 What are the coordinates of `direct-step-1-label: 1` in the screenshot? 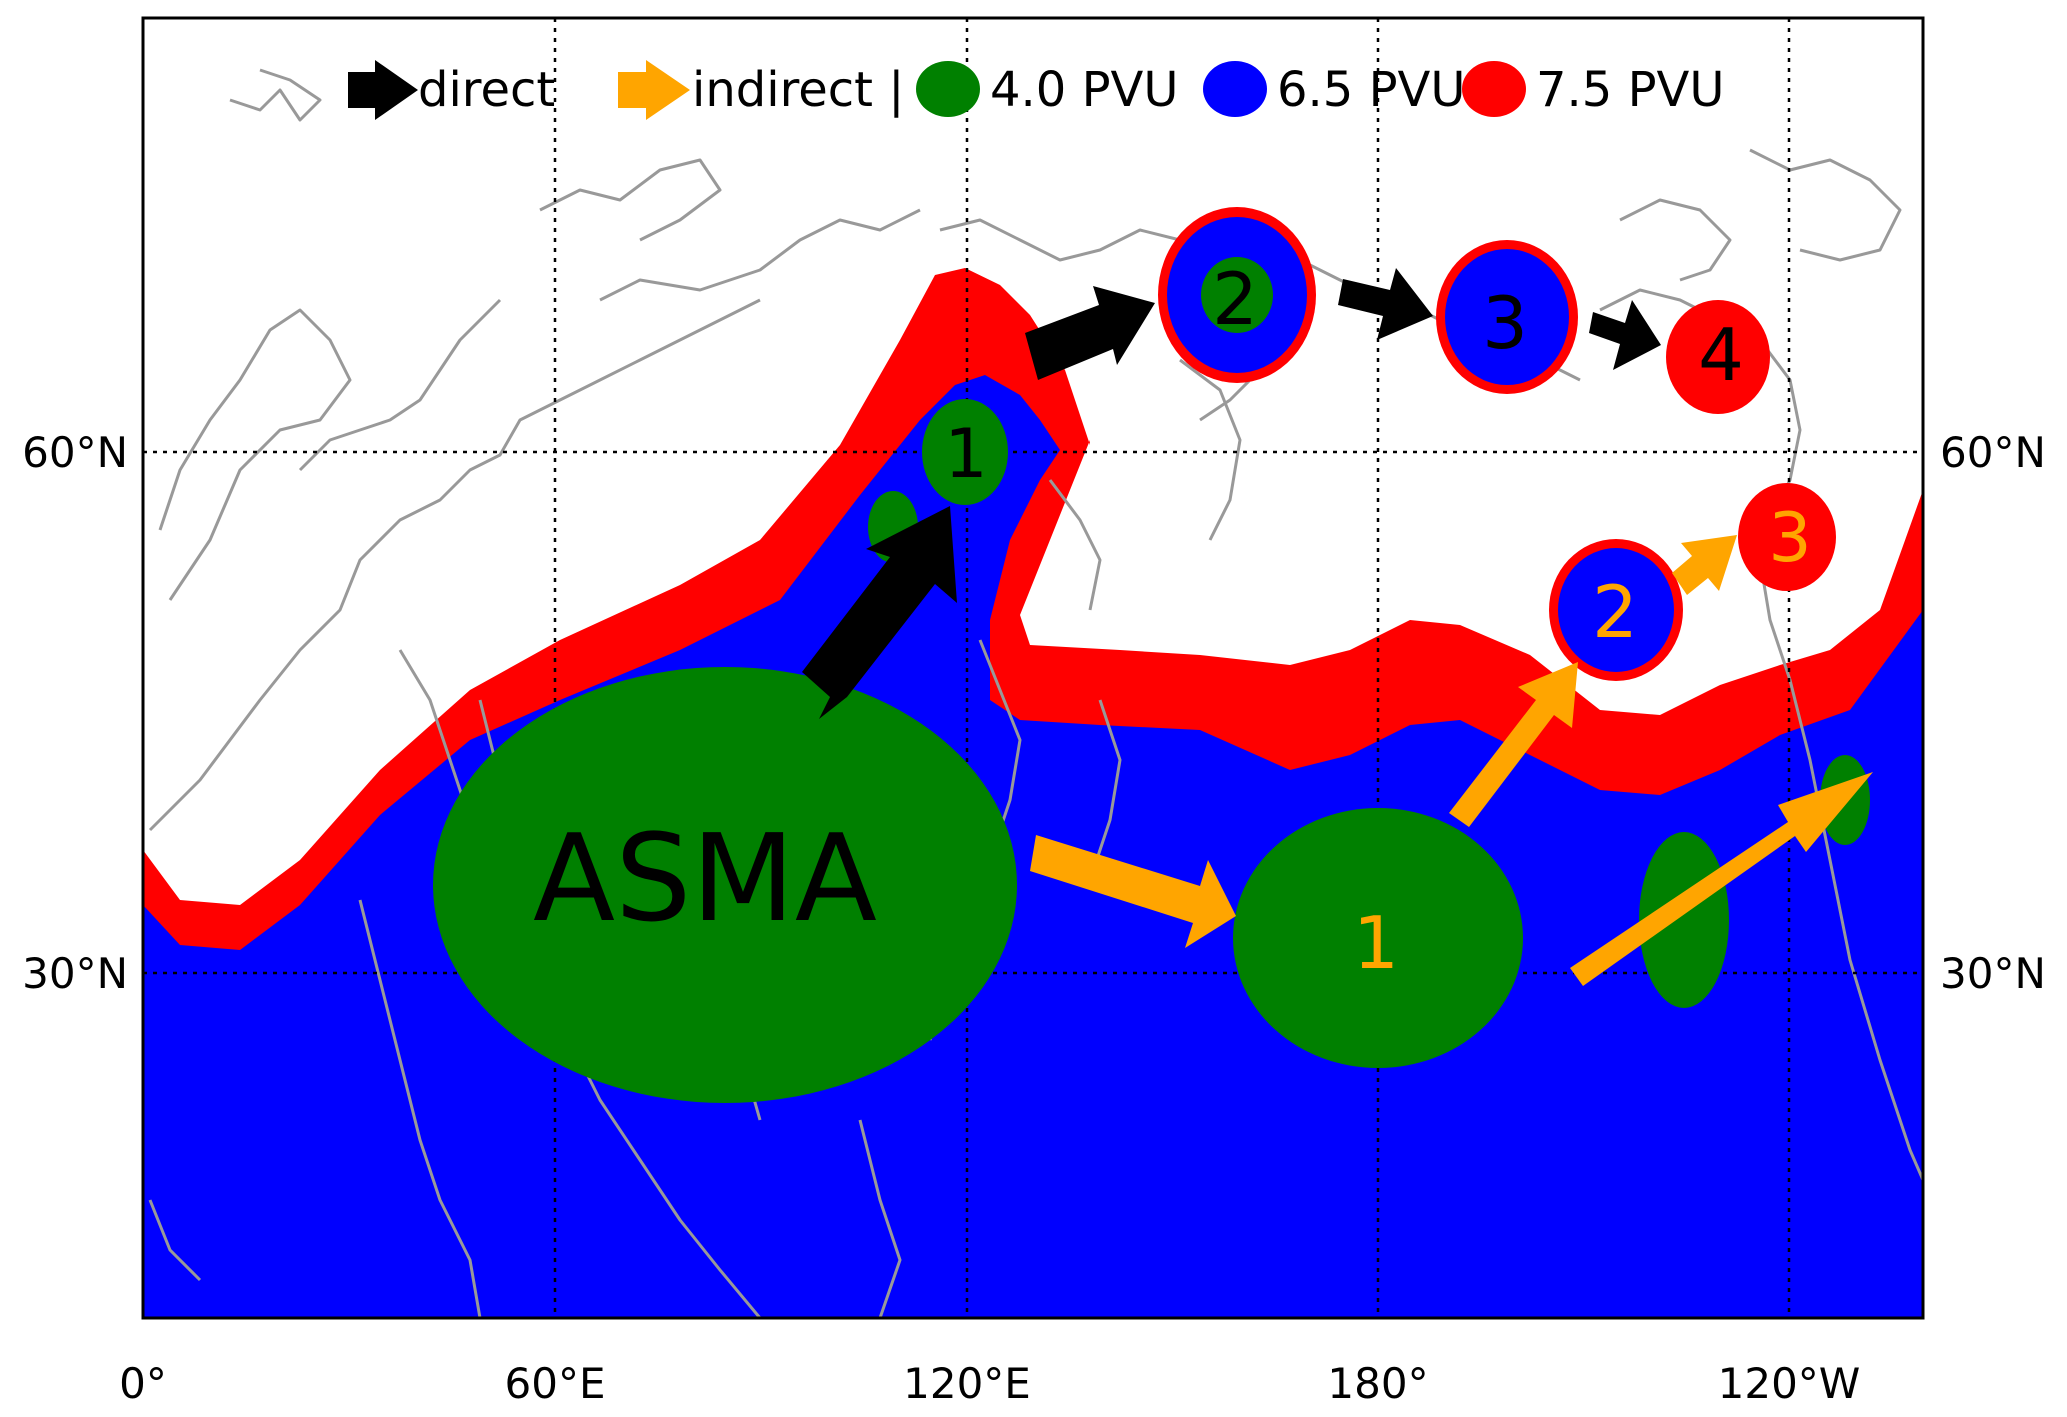 It's located at (965, 454).